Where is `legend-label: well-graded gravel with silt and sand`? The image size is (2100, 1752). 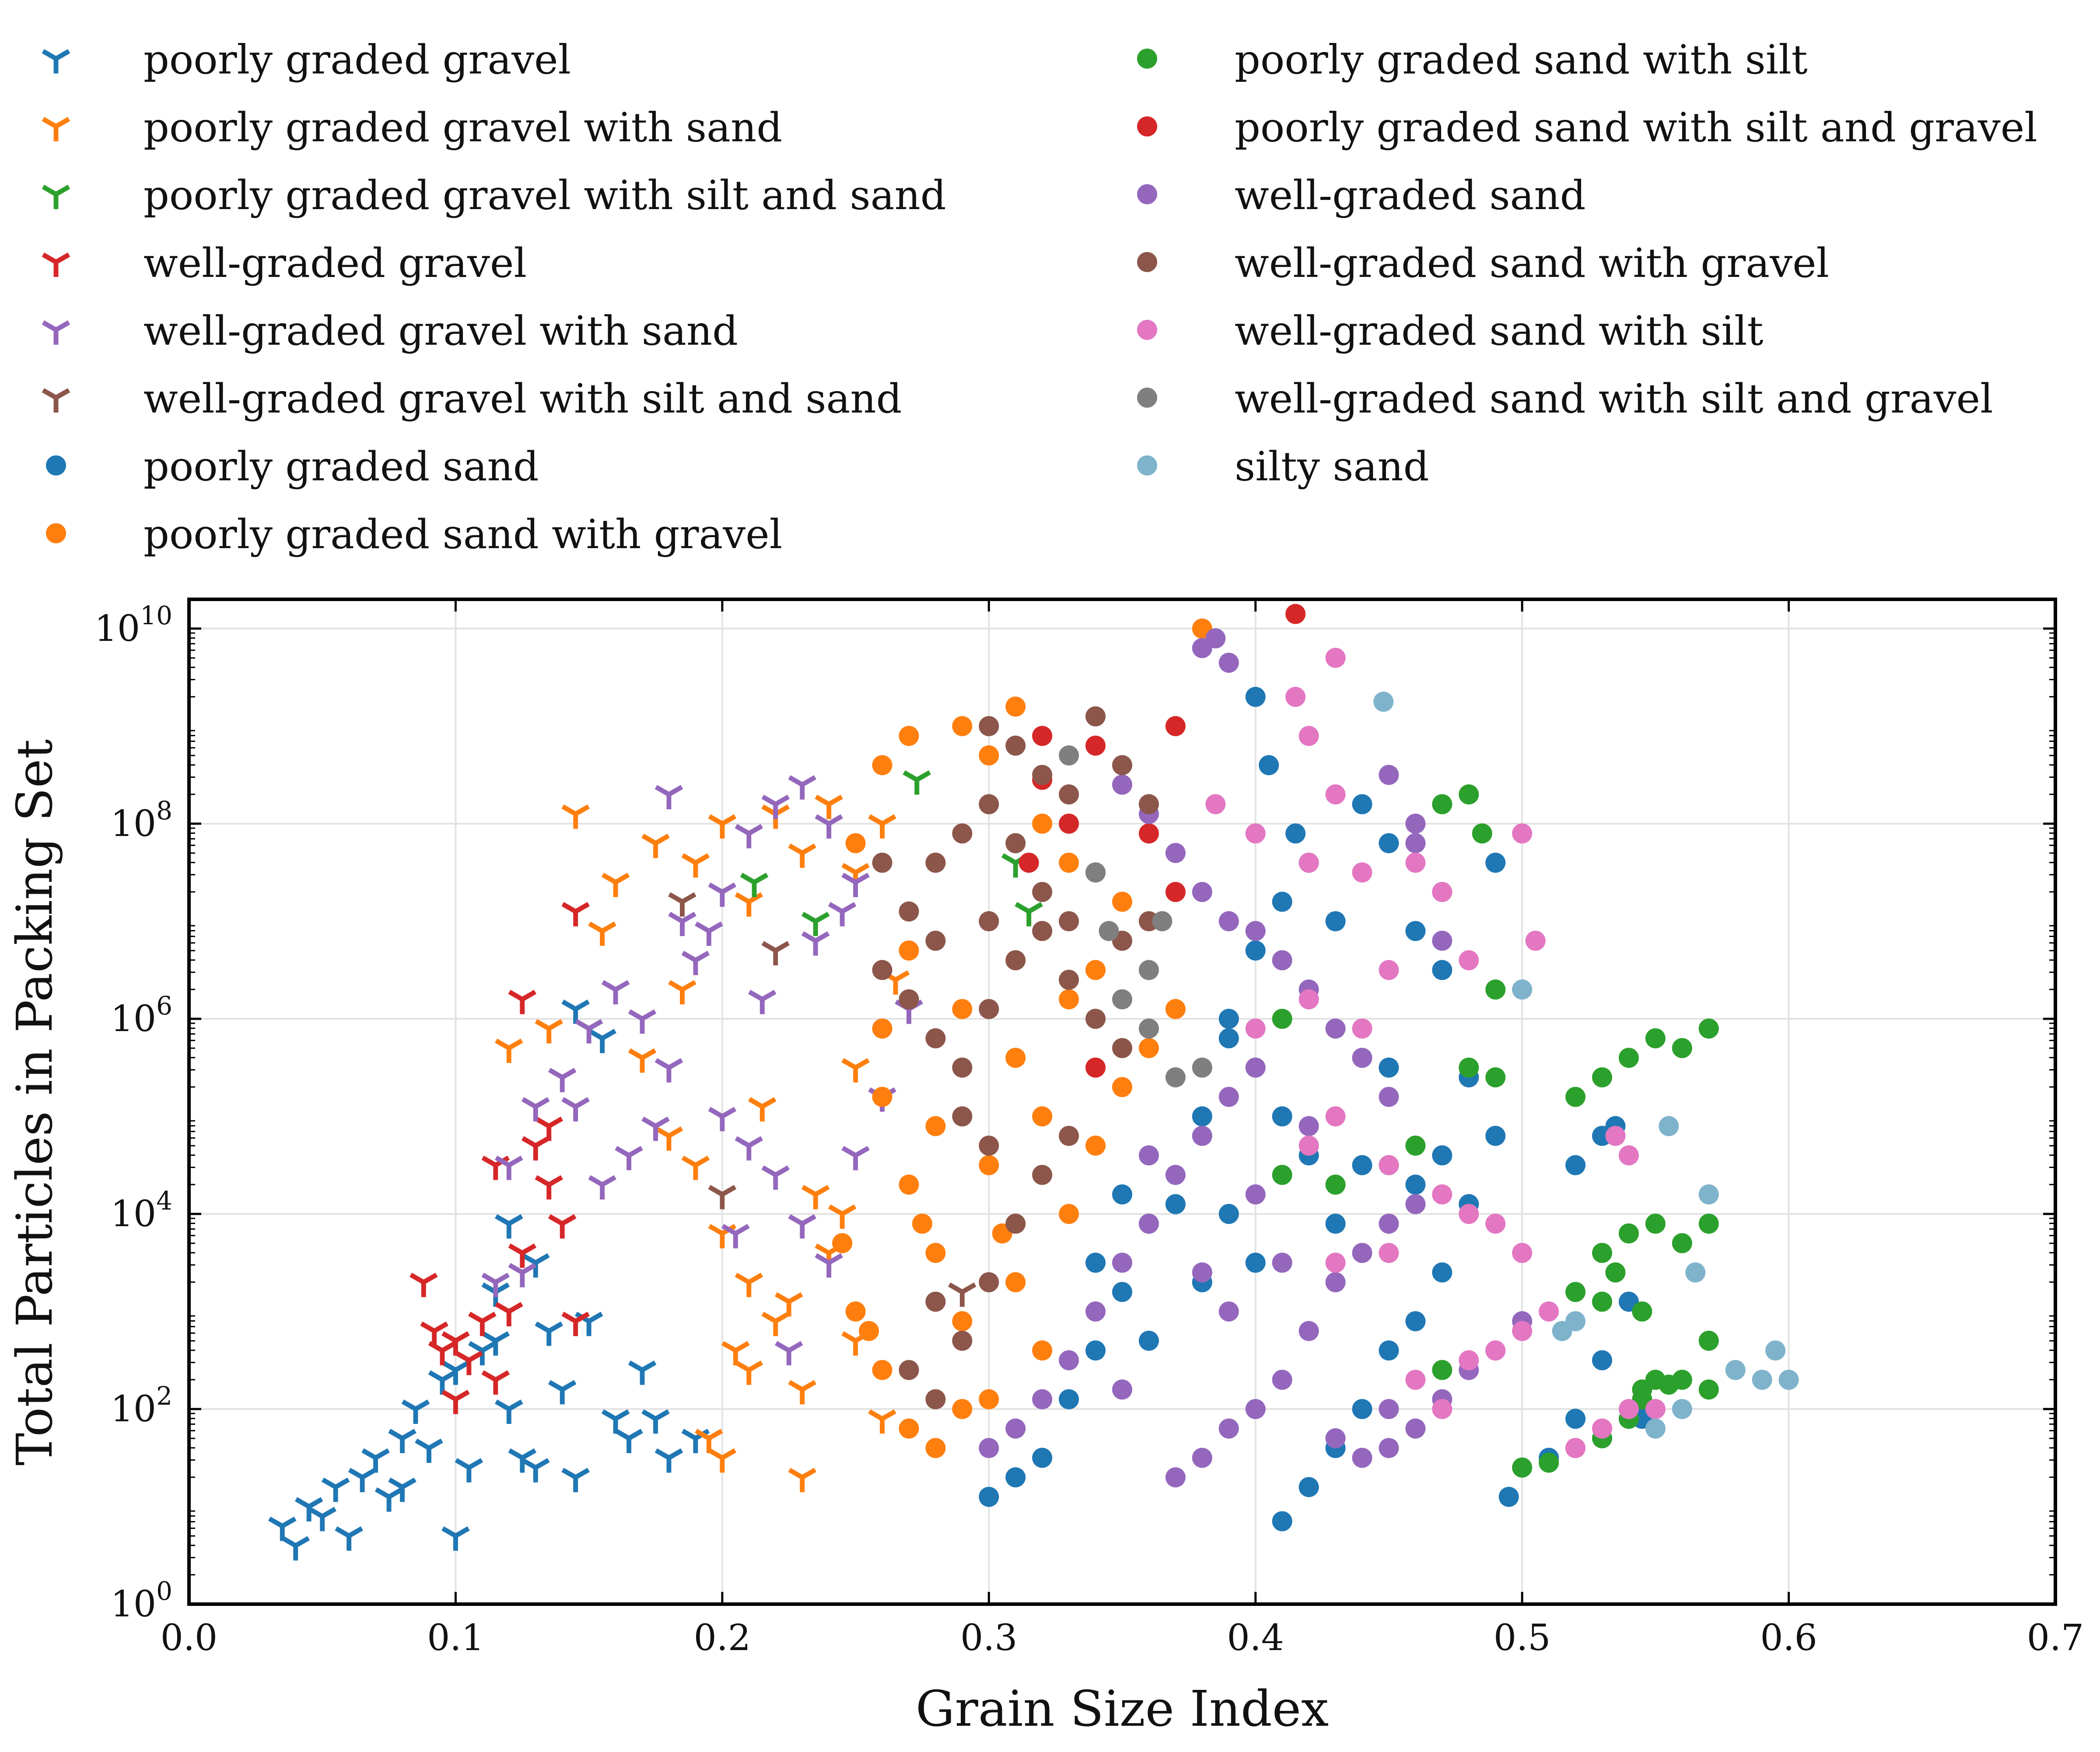
legend-label: well-graded gravel with silt and sand is located at coordinates (523, 398).